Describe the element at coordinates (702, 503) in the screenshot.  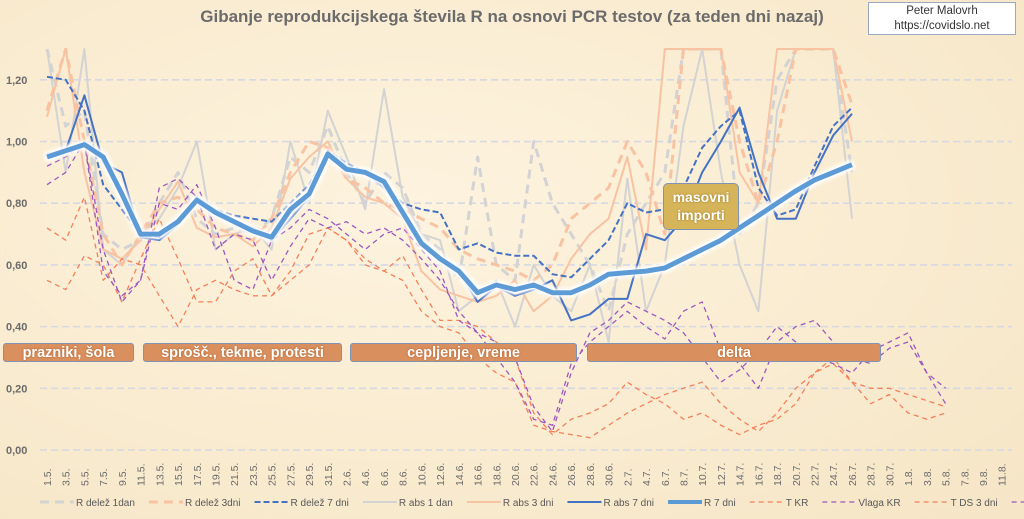
I see `legend-item: R 7 dni` at that location.